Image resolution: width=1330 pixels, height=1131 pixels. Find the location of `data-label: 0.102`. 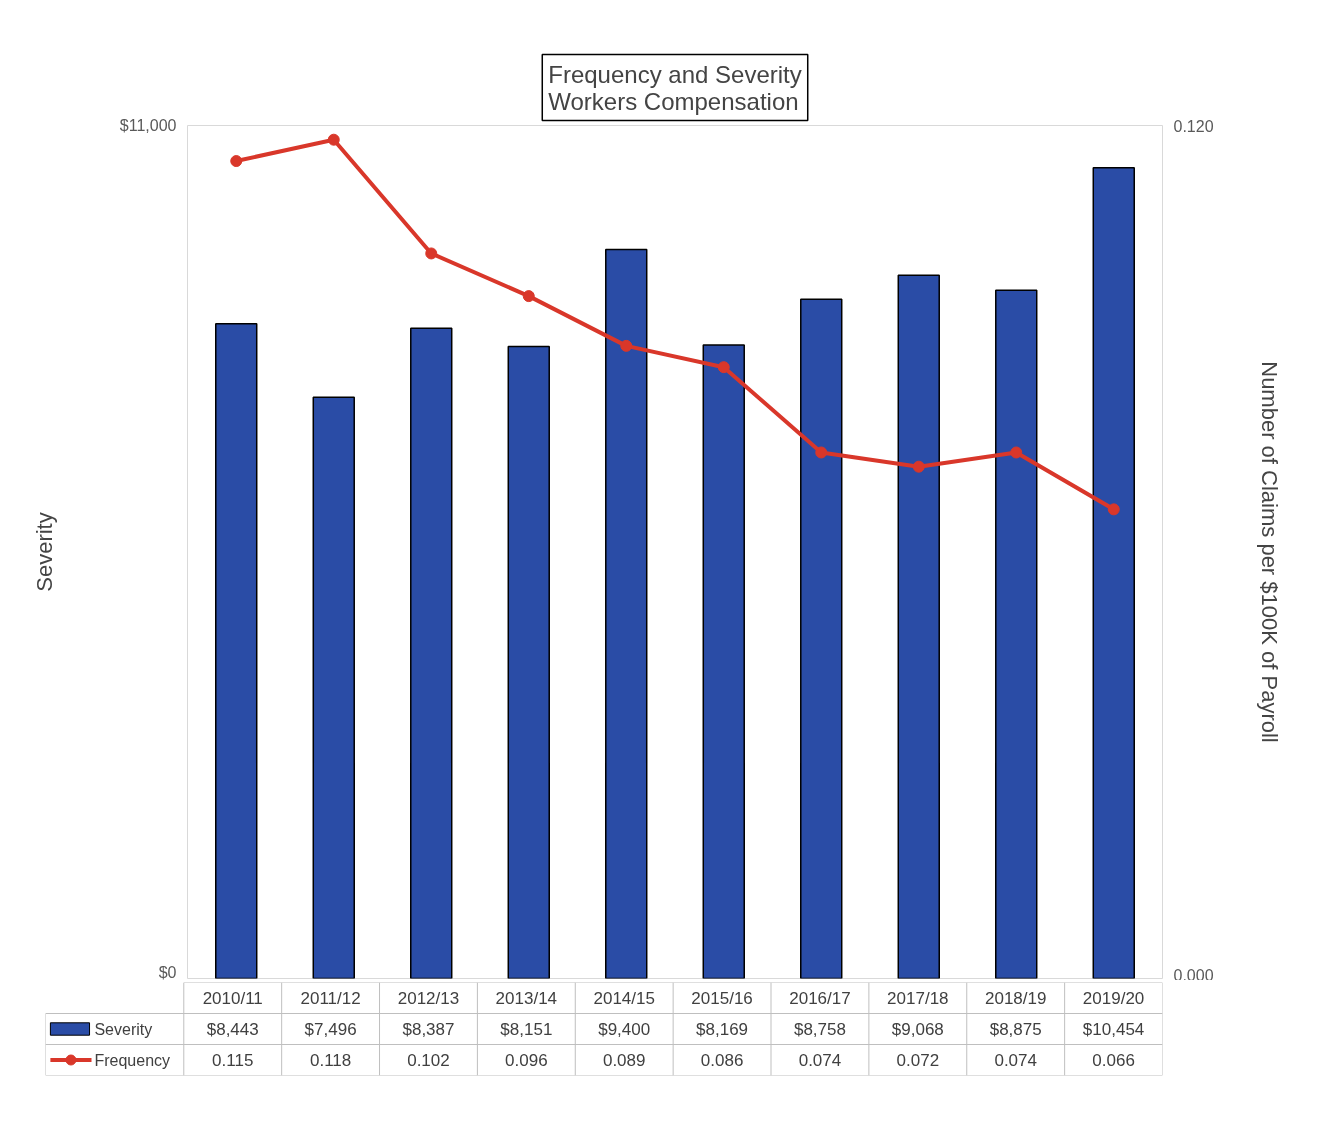

data-label: 0.102 is located at coordinates (428, 1060).